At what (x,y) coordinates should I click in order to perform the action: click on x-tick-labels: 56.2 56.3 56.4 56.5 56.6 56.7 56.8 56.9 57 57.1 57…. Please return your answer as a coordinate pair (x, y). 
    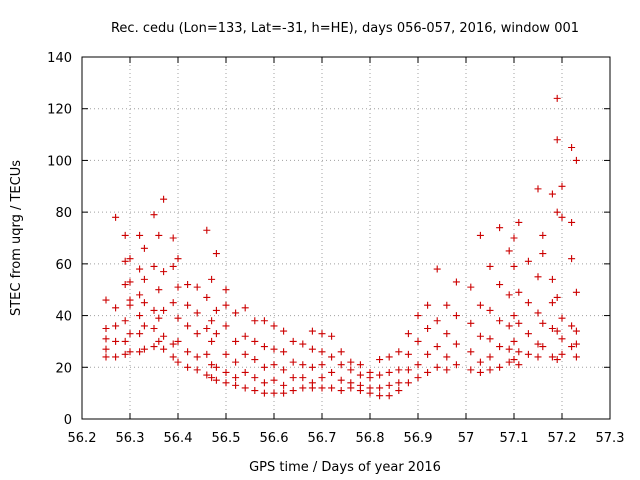
    Looking at the image, I should click on (346, 438).